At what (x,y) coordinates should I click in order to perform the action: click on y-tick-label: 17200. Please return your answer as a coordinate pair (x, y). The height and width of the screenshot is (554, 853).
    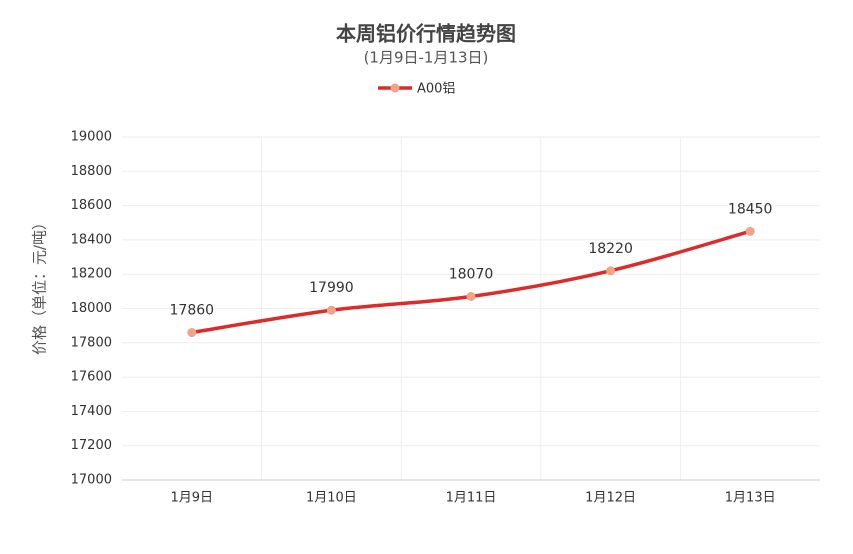
    Looking at the image, I should click on (91, 445).